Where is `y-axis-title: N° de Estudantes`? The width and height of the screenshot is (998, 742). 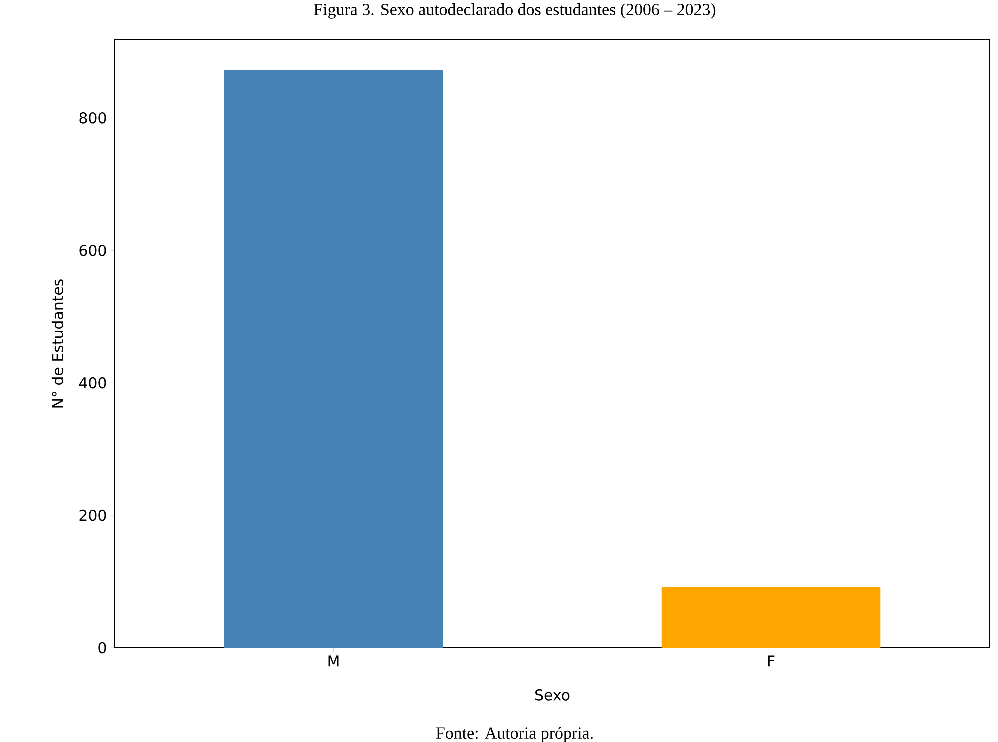
y-axis-title: N° de Estudantes is located at coordinates (58, 344).